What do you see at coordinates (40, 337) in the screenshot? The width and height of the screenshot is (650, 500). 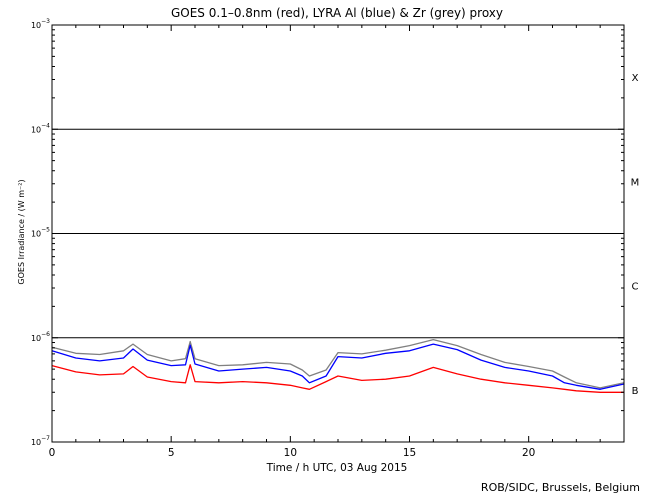 I see `y-tick-label: 10⁻⁶` at bounding box center [40, 337].